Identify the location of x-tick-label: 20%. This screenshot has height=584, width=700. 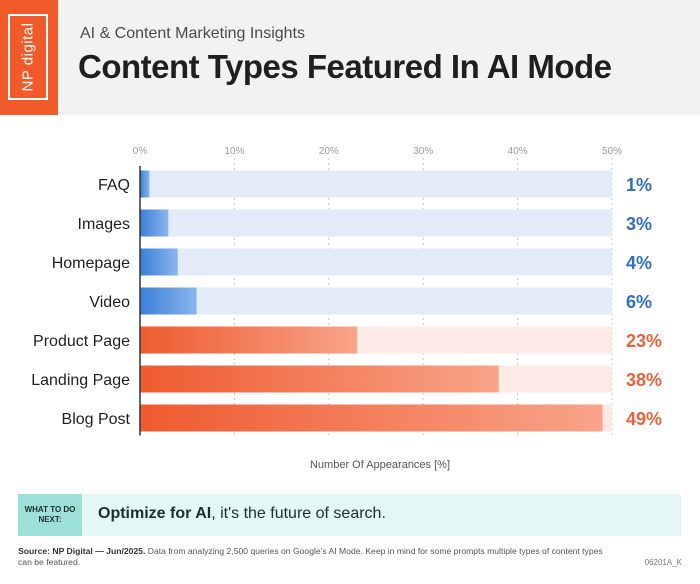
(329, 151).